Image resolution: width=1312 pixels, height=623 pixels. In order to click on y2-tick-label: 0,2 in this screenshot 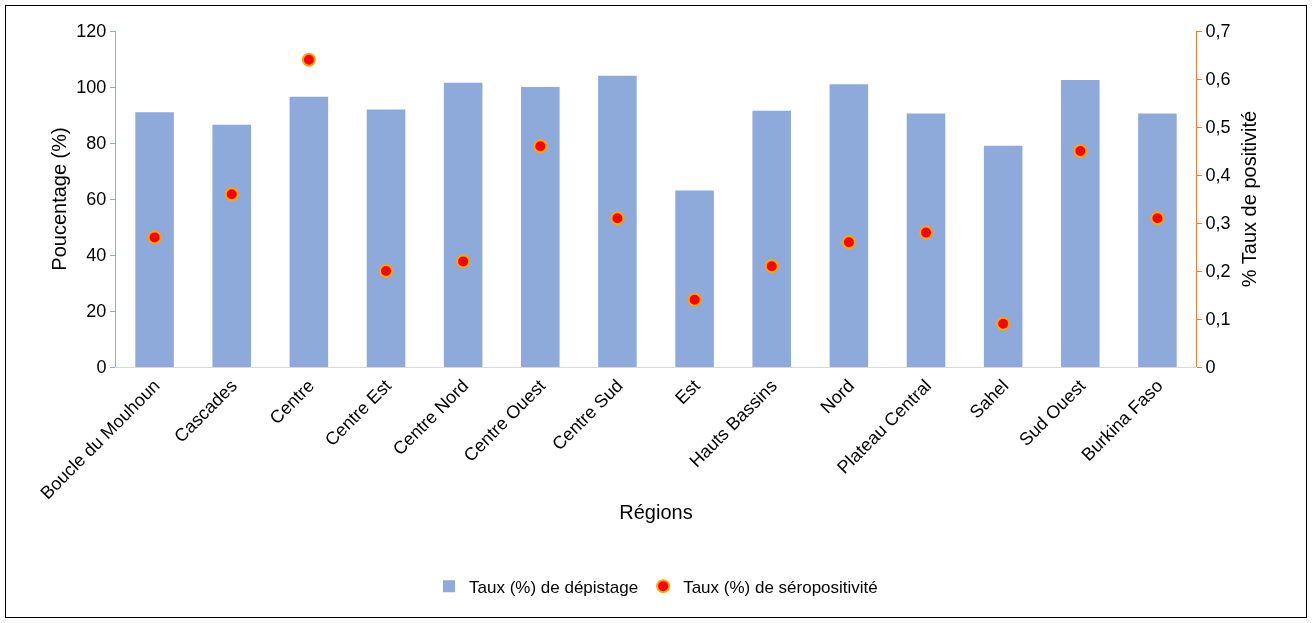, I will do `click(1218, 271)`.